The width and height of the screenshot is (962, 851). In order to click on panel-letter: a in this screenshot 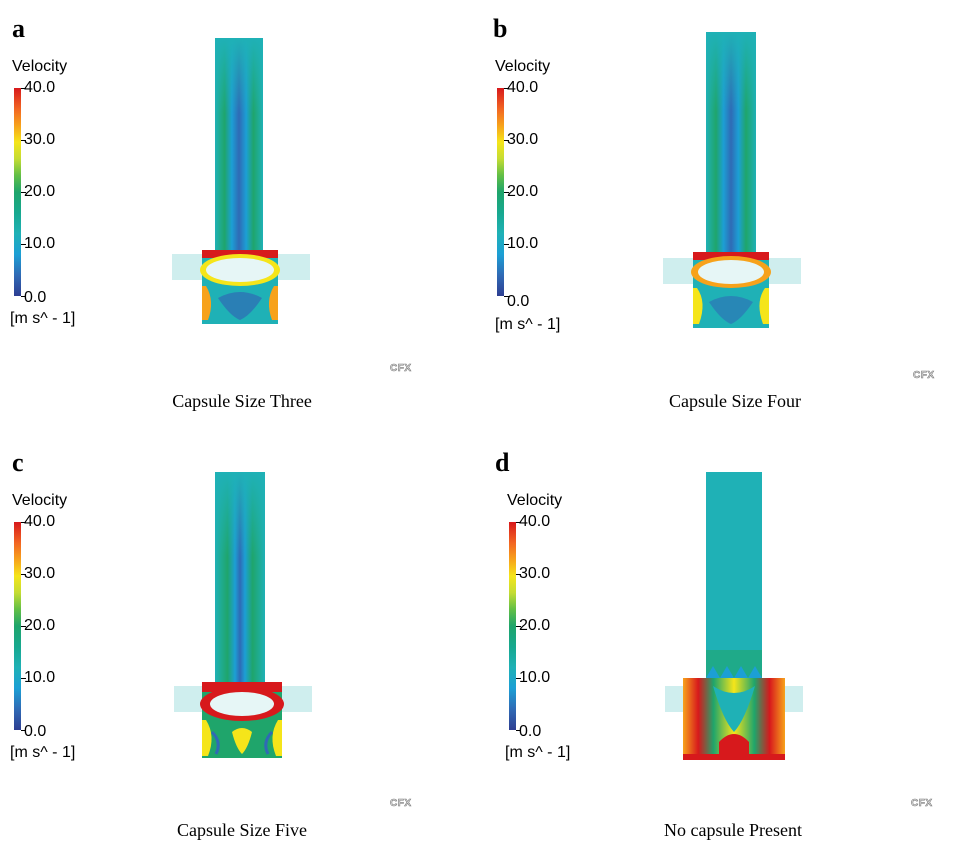, I will do `click(18, 28)`.